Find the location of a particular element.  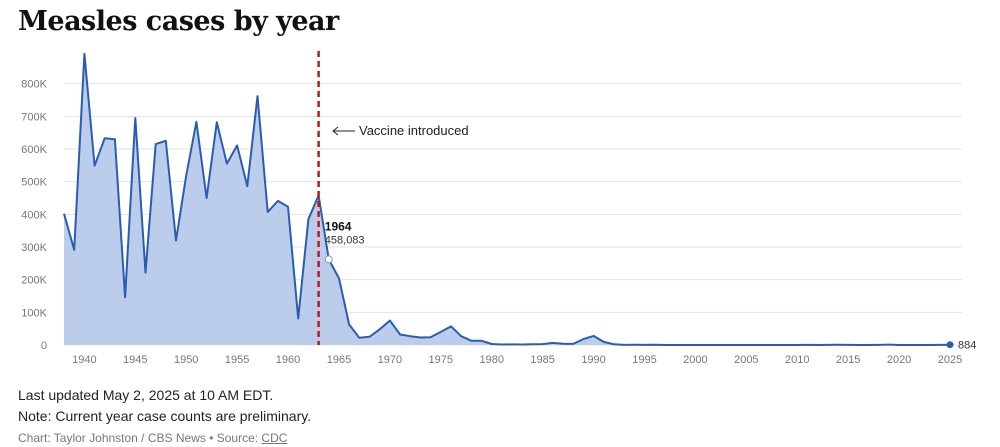

x-tick-1960: 1960 is located at coordinates (288, 360).